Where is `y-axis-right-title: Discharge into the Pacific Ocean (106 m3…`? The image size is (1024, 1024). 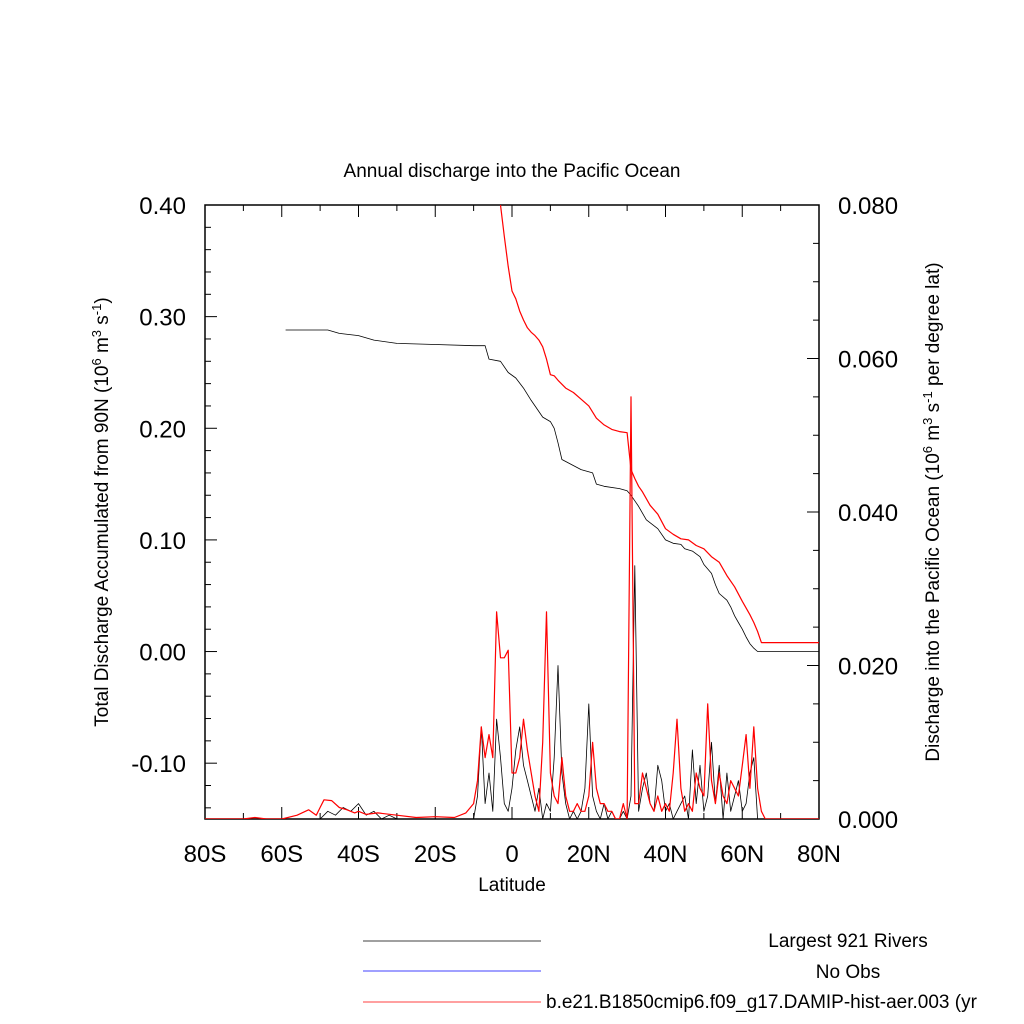
y-axis-right-title: Discharge into the Pacific Ocean (106 m3… is located at coordinates (932, 511).